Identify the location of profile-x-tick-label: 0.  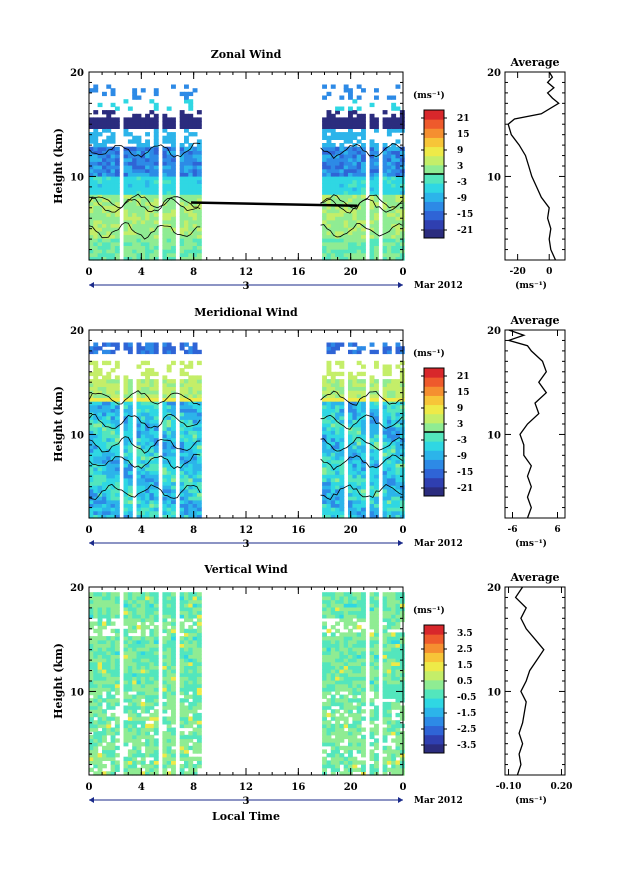
(549, 272).